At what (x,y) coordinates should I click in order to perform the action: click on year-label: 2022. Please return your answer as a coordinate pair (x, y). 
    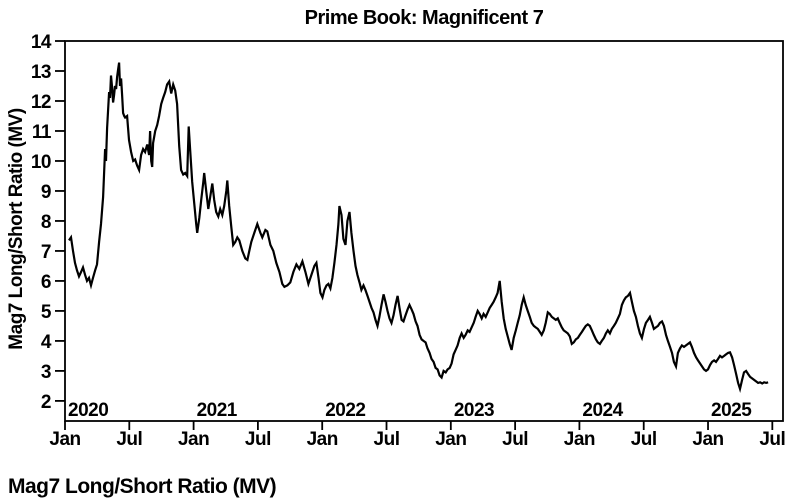
    Looking at the image, I should click on (345, 410).